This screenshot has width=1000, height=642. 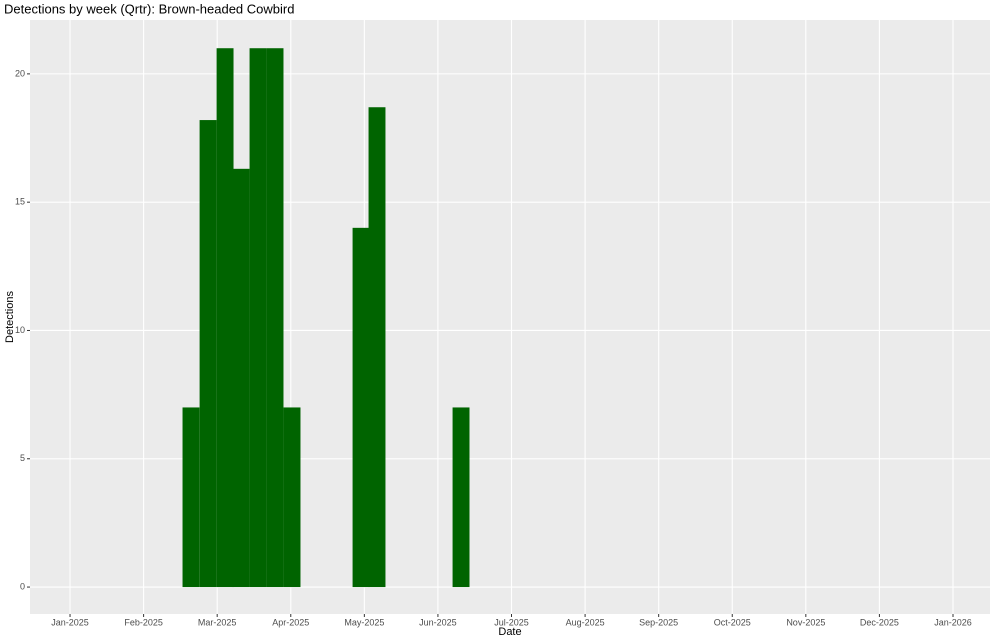 What do you see at coordinates (511, 622) in the screenshot?
I see `x-tick-label: Jul-2025` at bounding box center [511, 622].